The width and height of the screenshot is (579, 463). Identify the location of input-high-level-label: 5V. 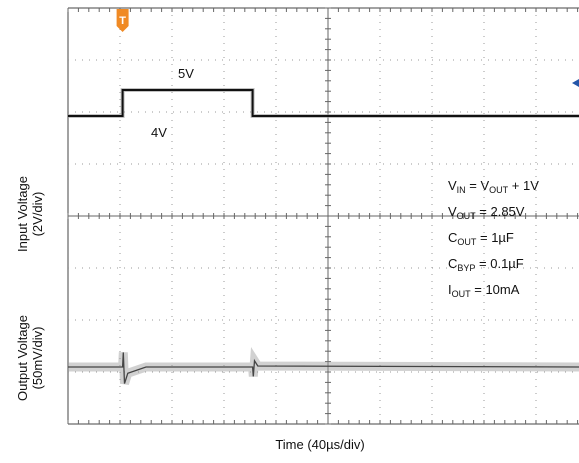
(186, 73).